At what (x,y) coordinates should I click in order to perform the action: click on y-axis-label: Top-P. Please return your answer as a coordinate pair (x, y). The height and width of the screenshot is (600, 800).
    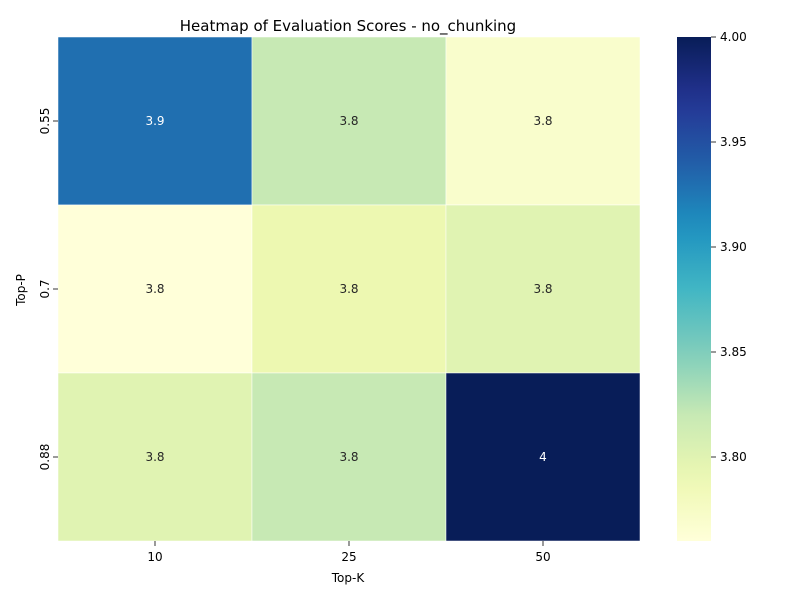
    Looking at the image, I should click on (21, 290).